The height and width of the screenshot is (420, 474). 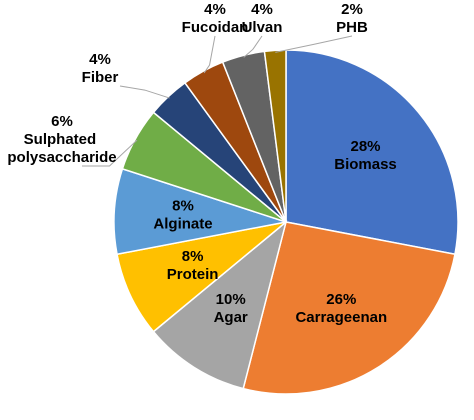 What do you see at coordinates (352, 9) in the screenshot?
I see `value-label: 2%` at bounding box center [352, 9].